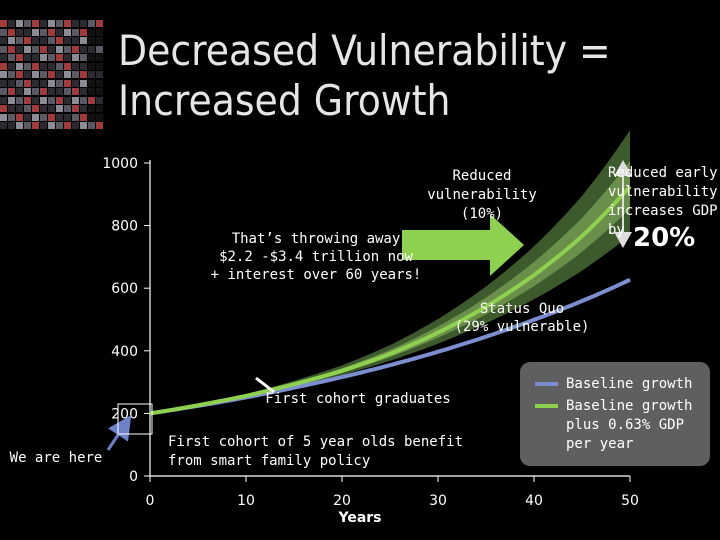 This screenshot has width=720, height=540. I want to click on y-tick-label: 1000, so click(120, 164).